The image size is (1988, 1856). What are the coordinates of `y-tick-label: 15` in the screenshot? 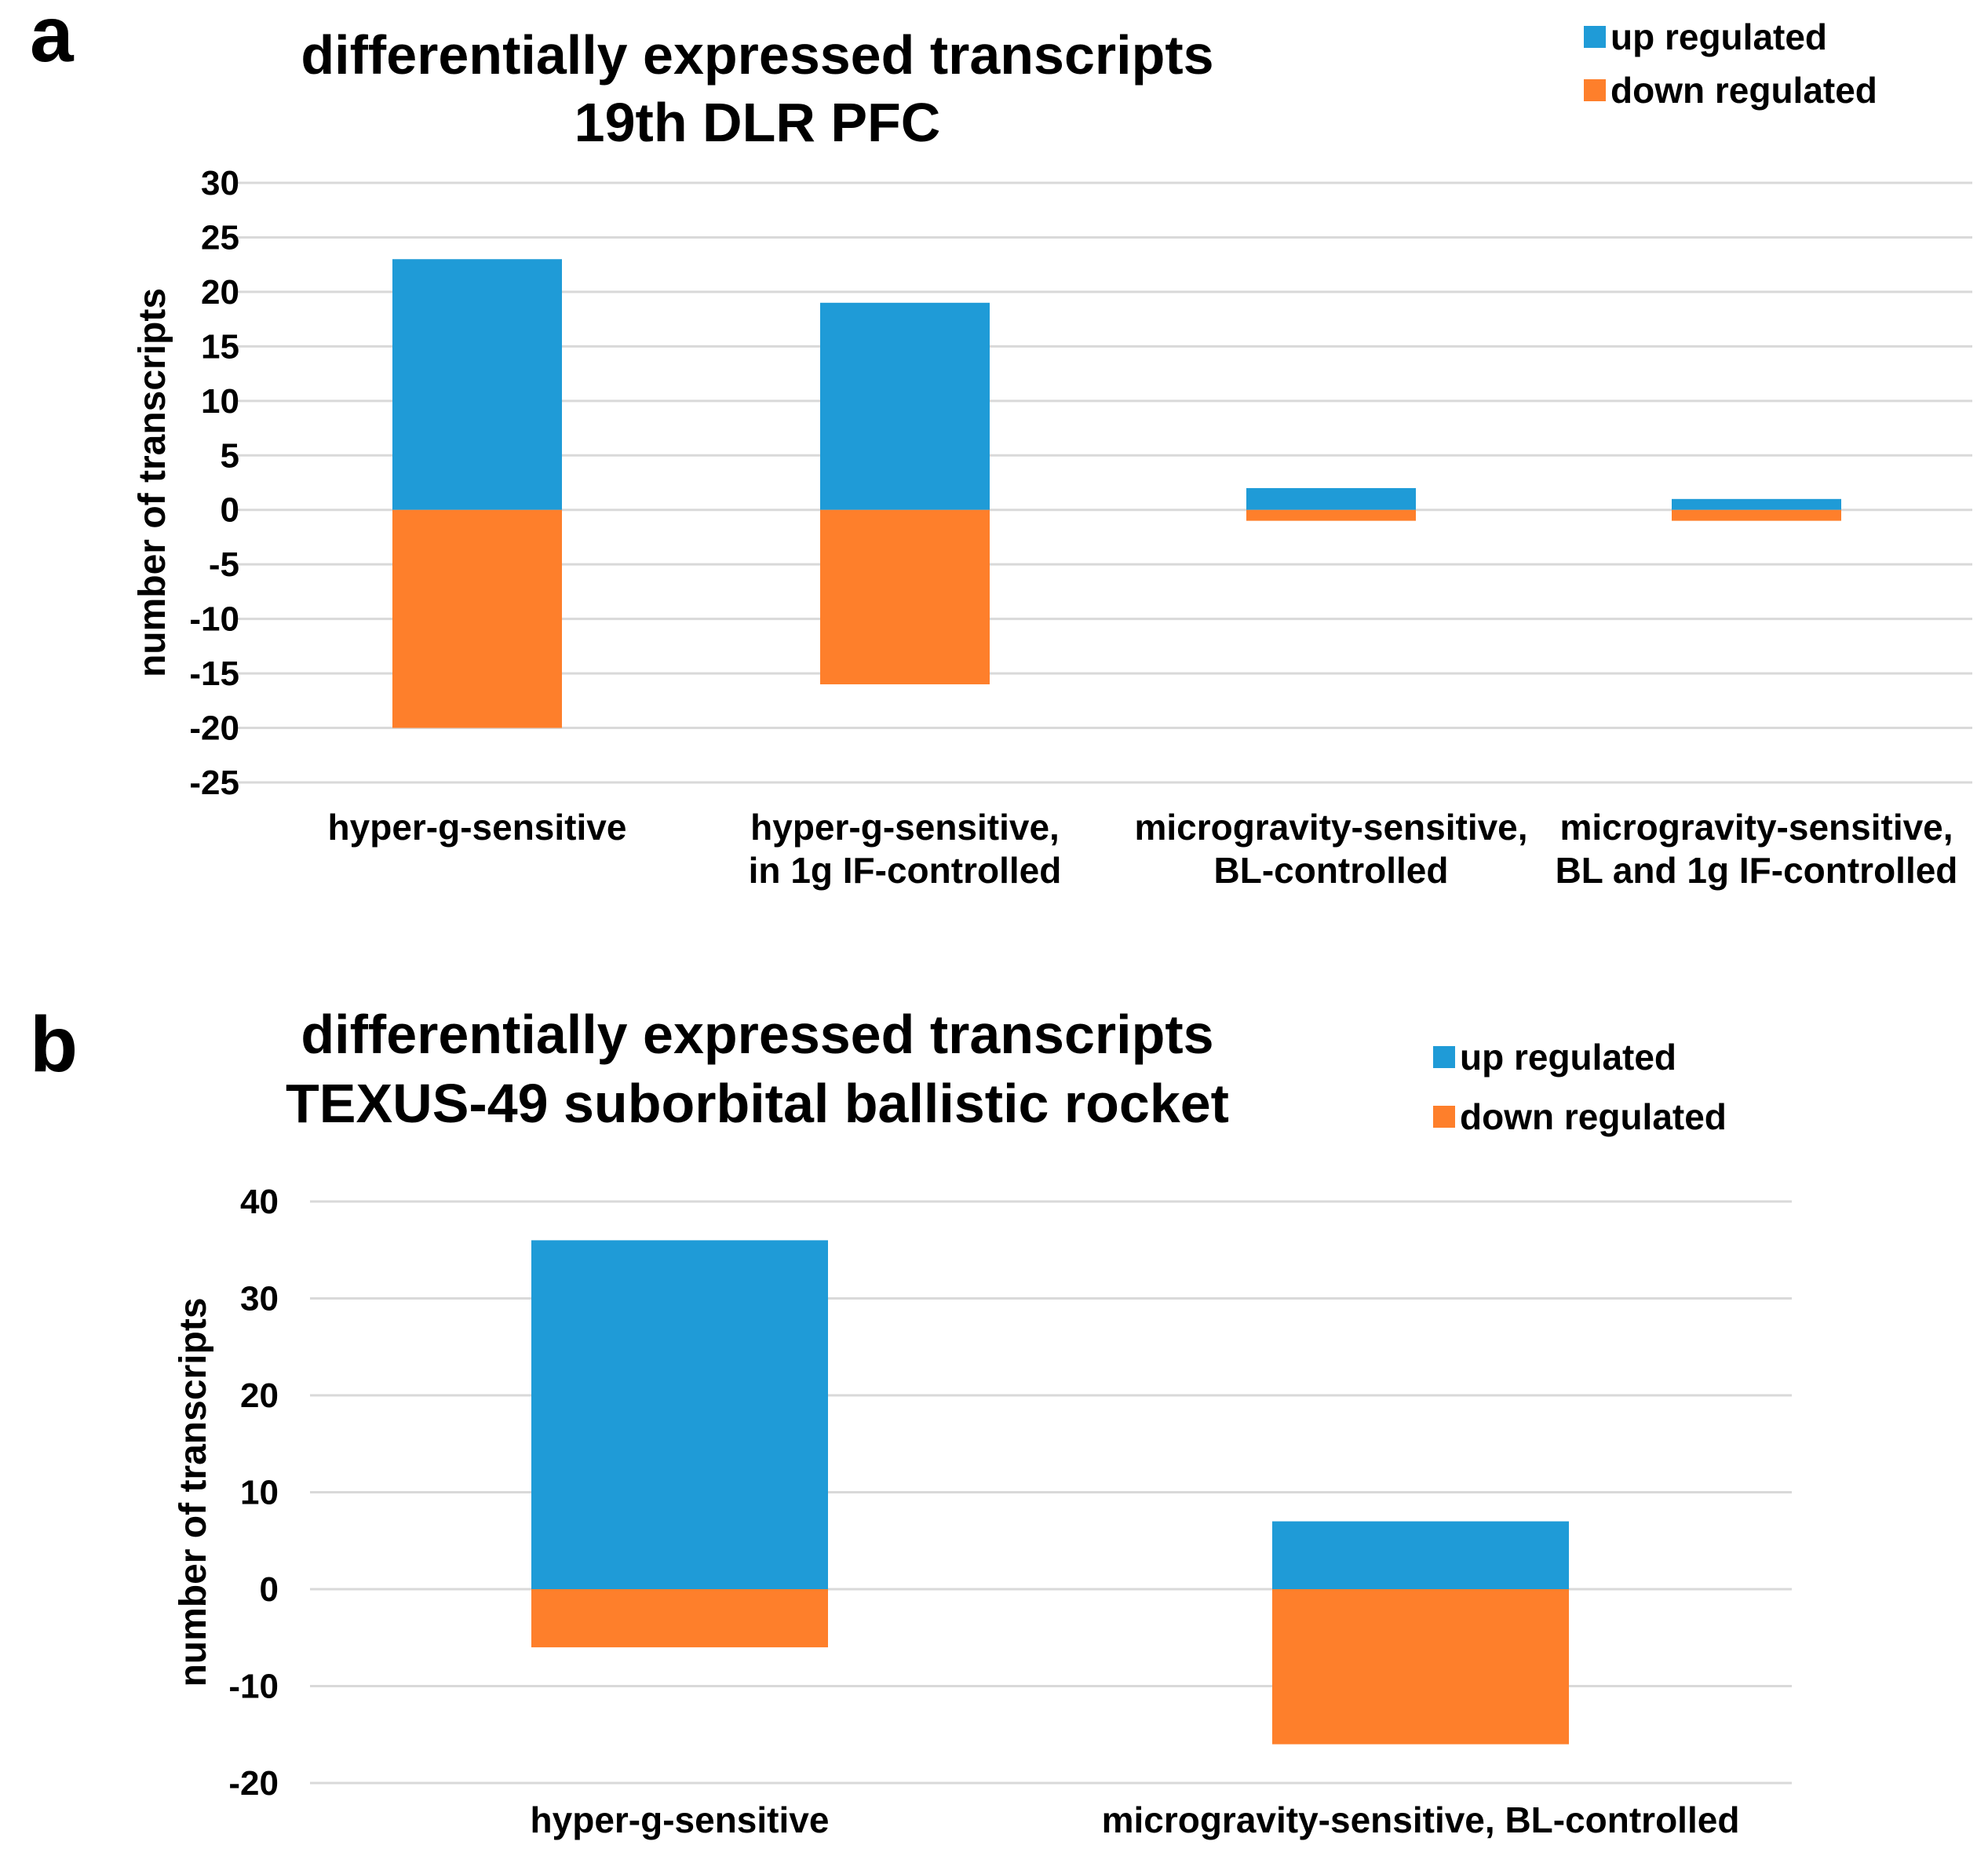 It's located at (220, 346).